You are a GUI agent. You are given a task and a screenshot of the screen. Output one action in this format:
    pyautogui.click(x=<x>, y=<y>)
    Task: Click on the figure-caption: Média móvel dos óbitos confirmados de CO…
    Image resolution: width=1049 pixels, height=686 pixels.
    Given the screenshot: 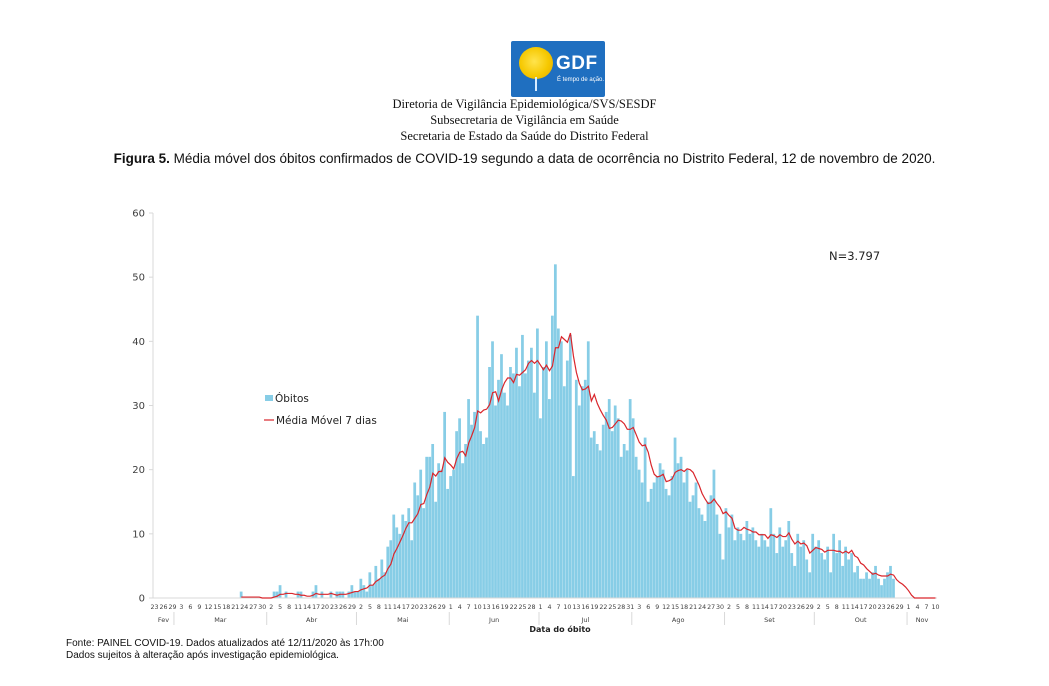 What is the action you would take?
    pyautogui.click(x=552, y=158)
    